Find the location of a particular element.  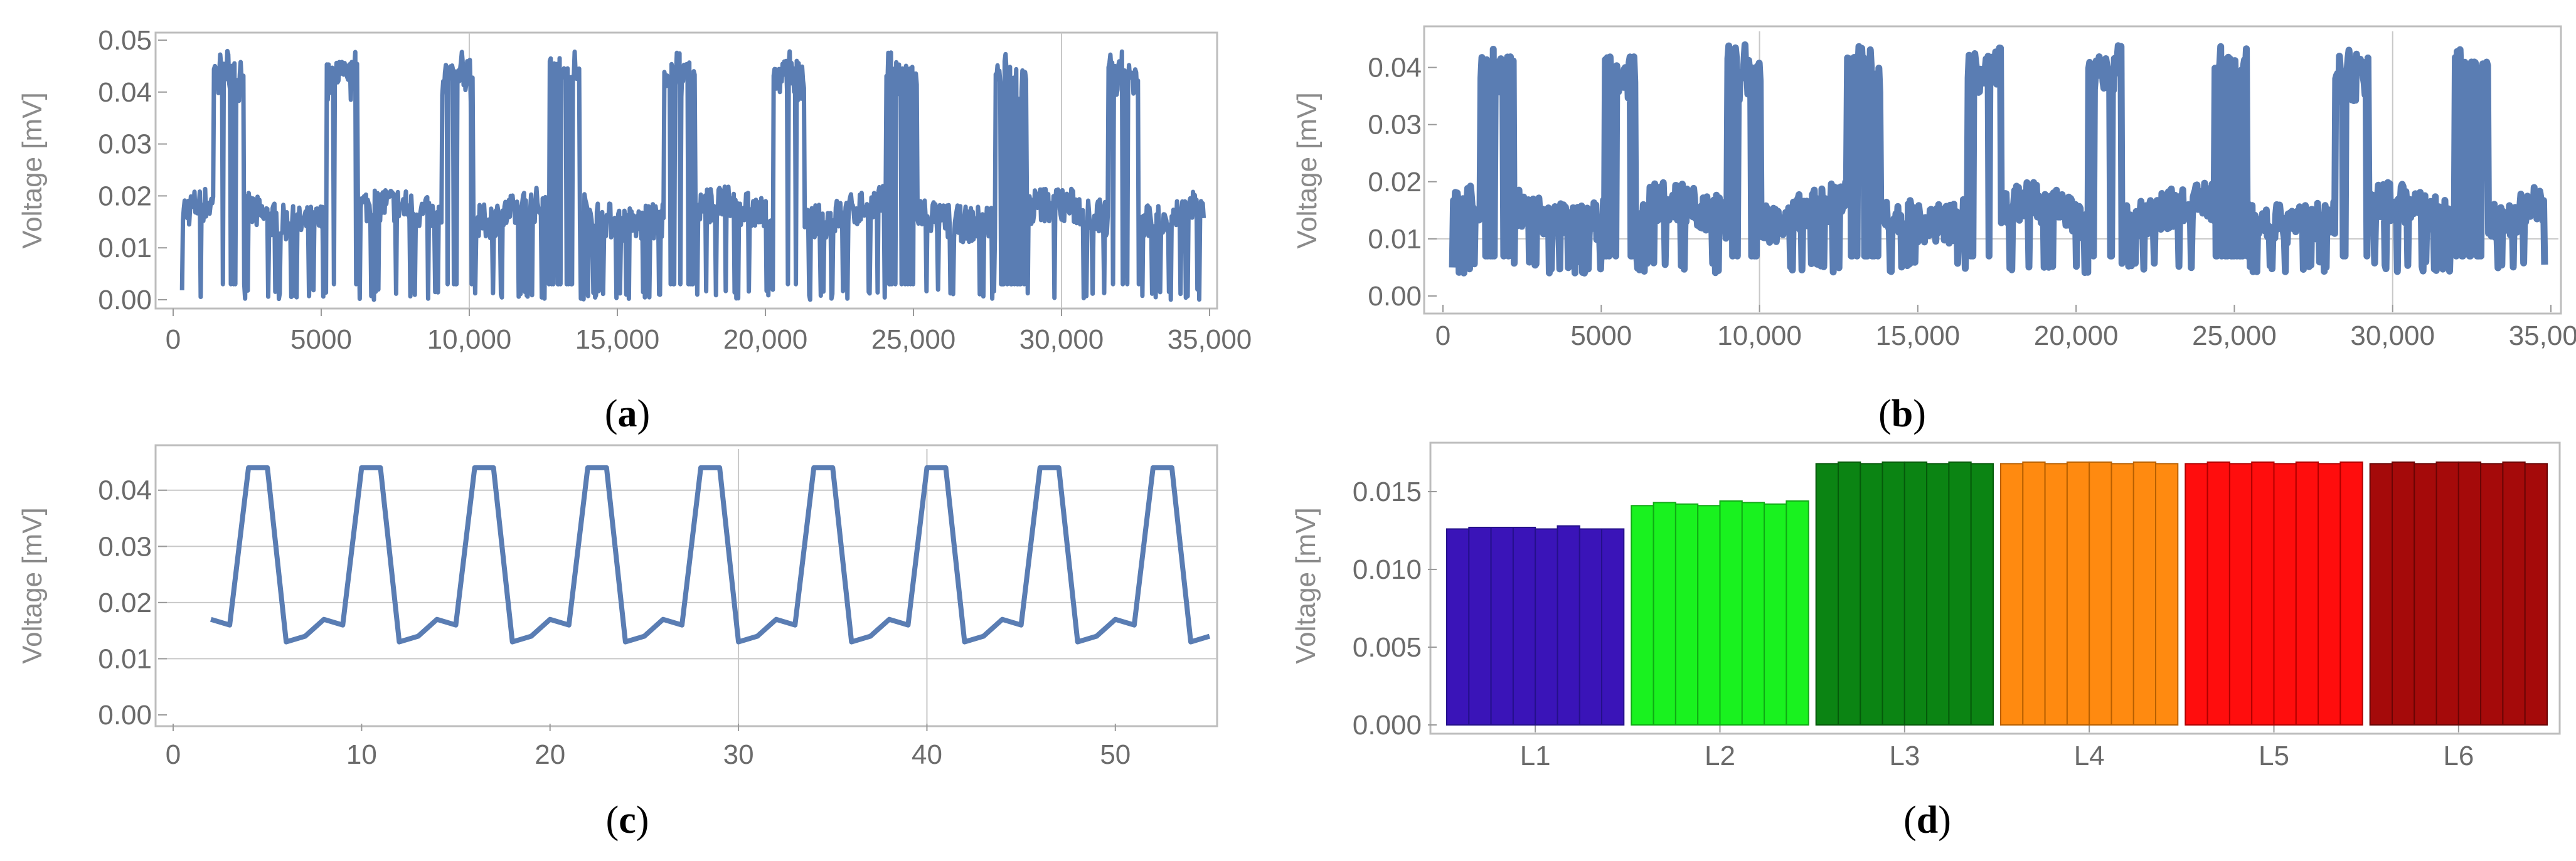

panel-letter-c: c is located at coordinates (627, 820).